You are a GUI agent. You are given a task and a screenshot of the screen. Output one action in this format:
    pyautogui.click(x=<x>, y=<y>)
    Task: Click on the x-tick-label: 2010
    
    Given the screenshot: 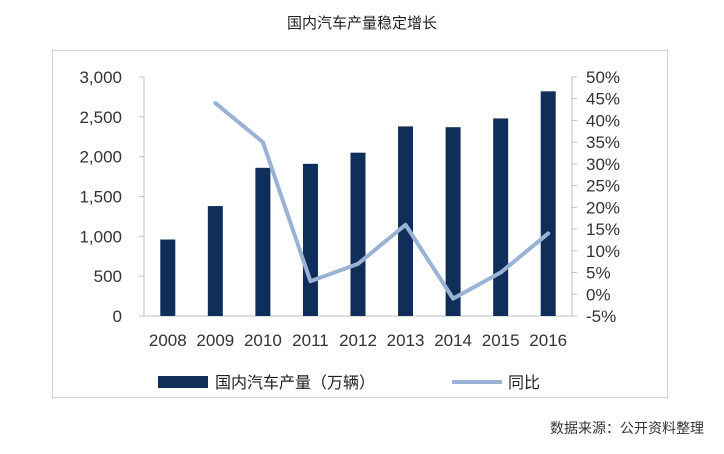 What is the action you would take?
    pyautogui.click(x=263, y=340)
    